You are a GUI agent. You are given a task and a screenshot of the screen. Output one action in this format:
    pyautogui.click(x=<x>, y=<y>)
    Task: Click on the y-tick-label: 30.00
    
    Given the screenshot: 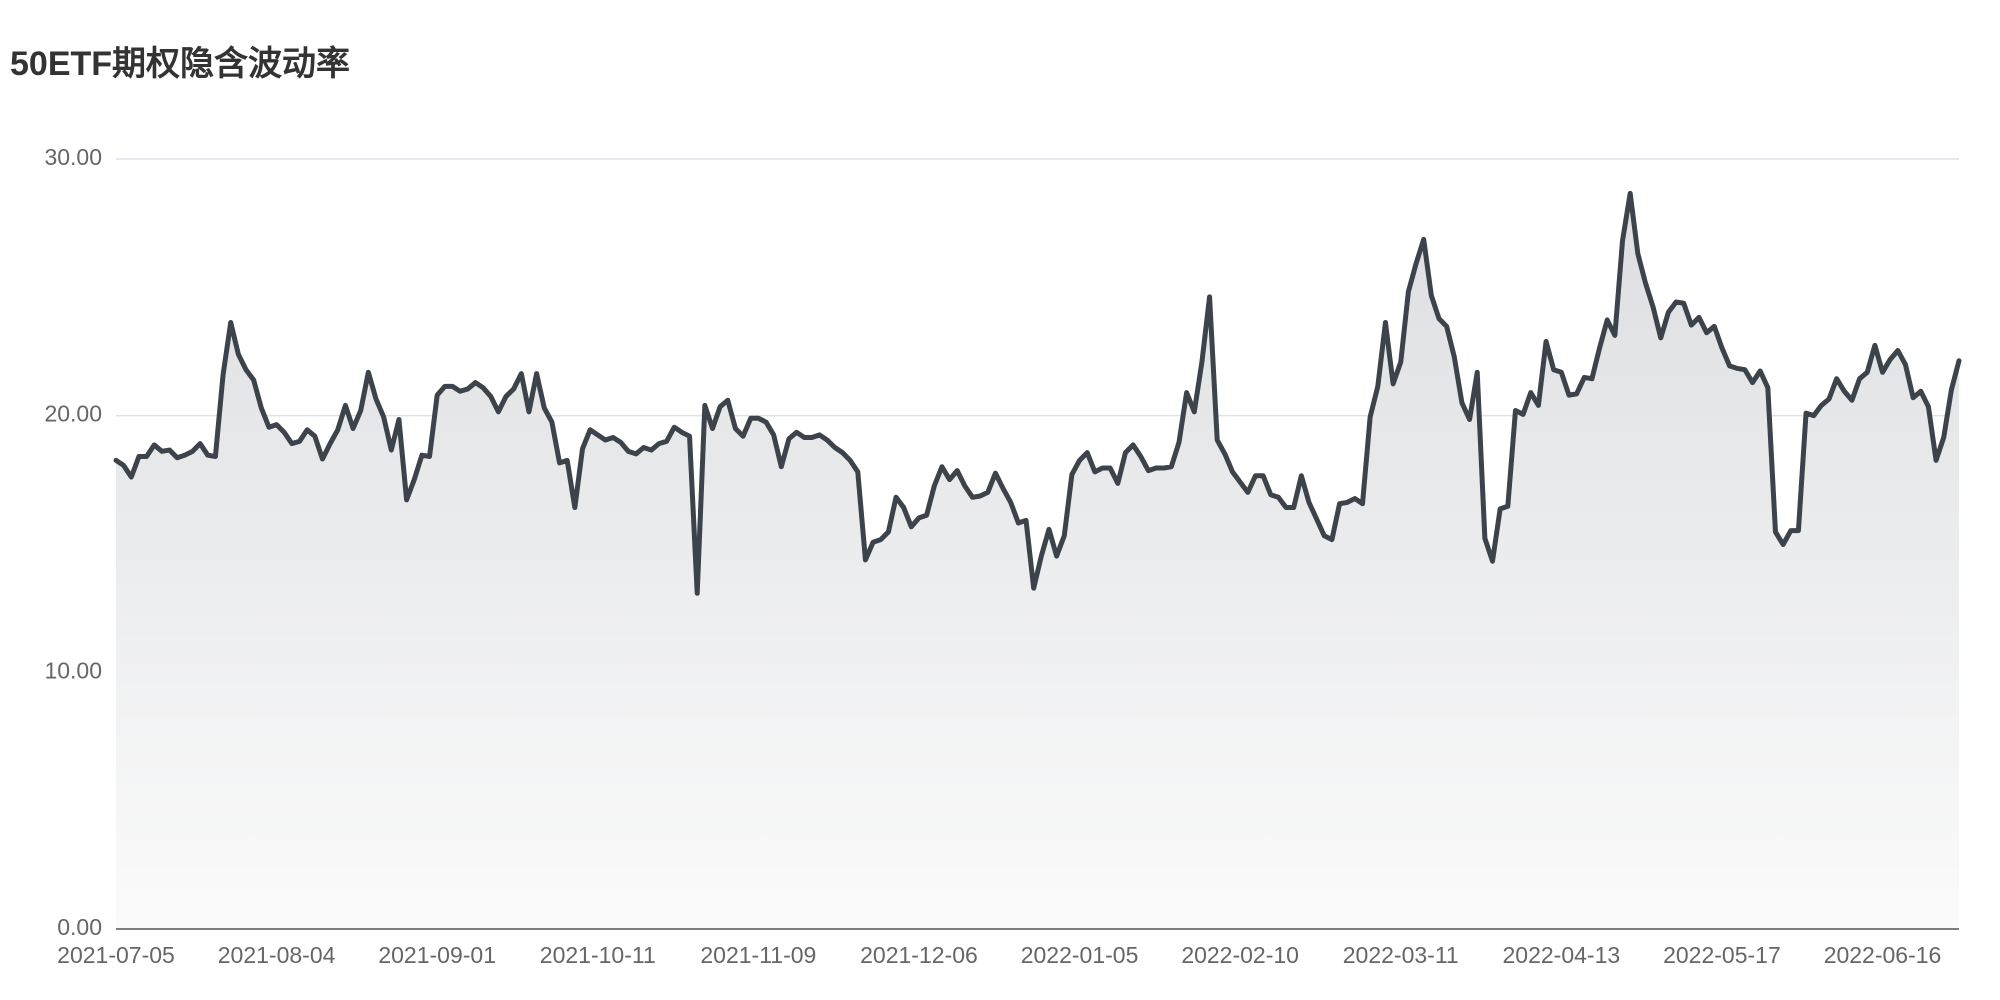 What is the action you would take?
    pyautogui.click(x=73, y=157)
    